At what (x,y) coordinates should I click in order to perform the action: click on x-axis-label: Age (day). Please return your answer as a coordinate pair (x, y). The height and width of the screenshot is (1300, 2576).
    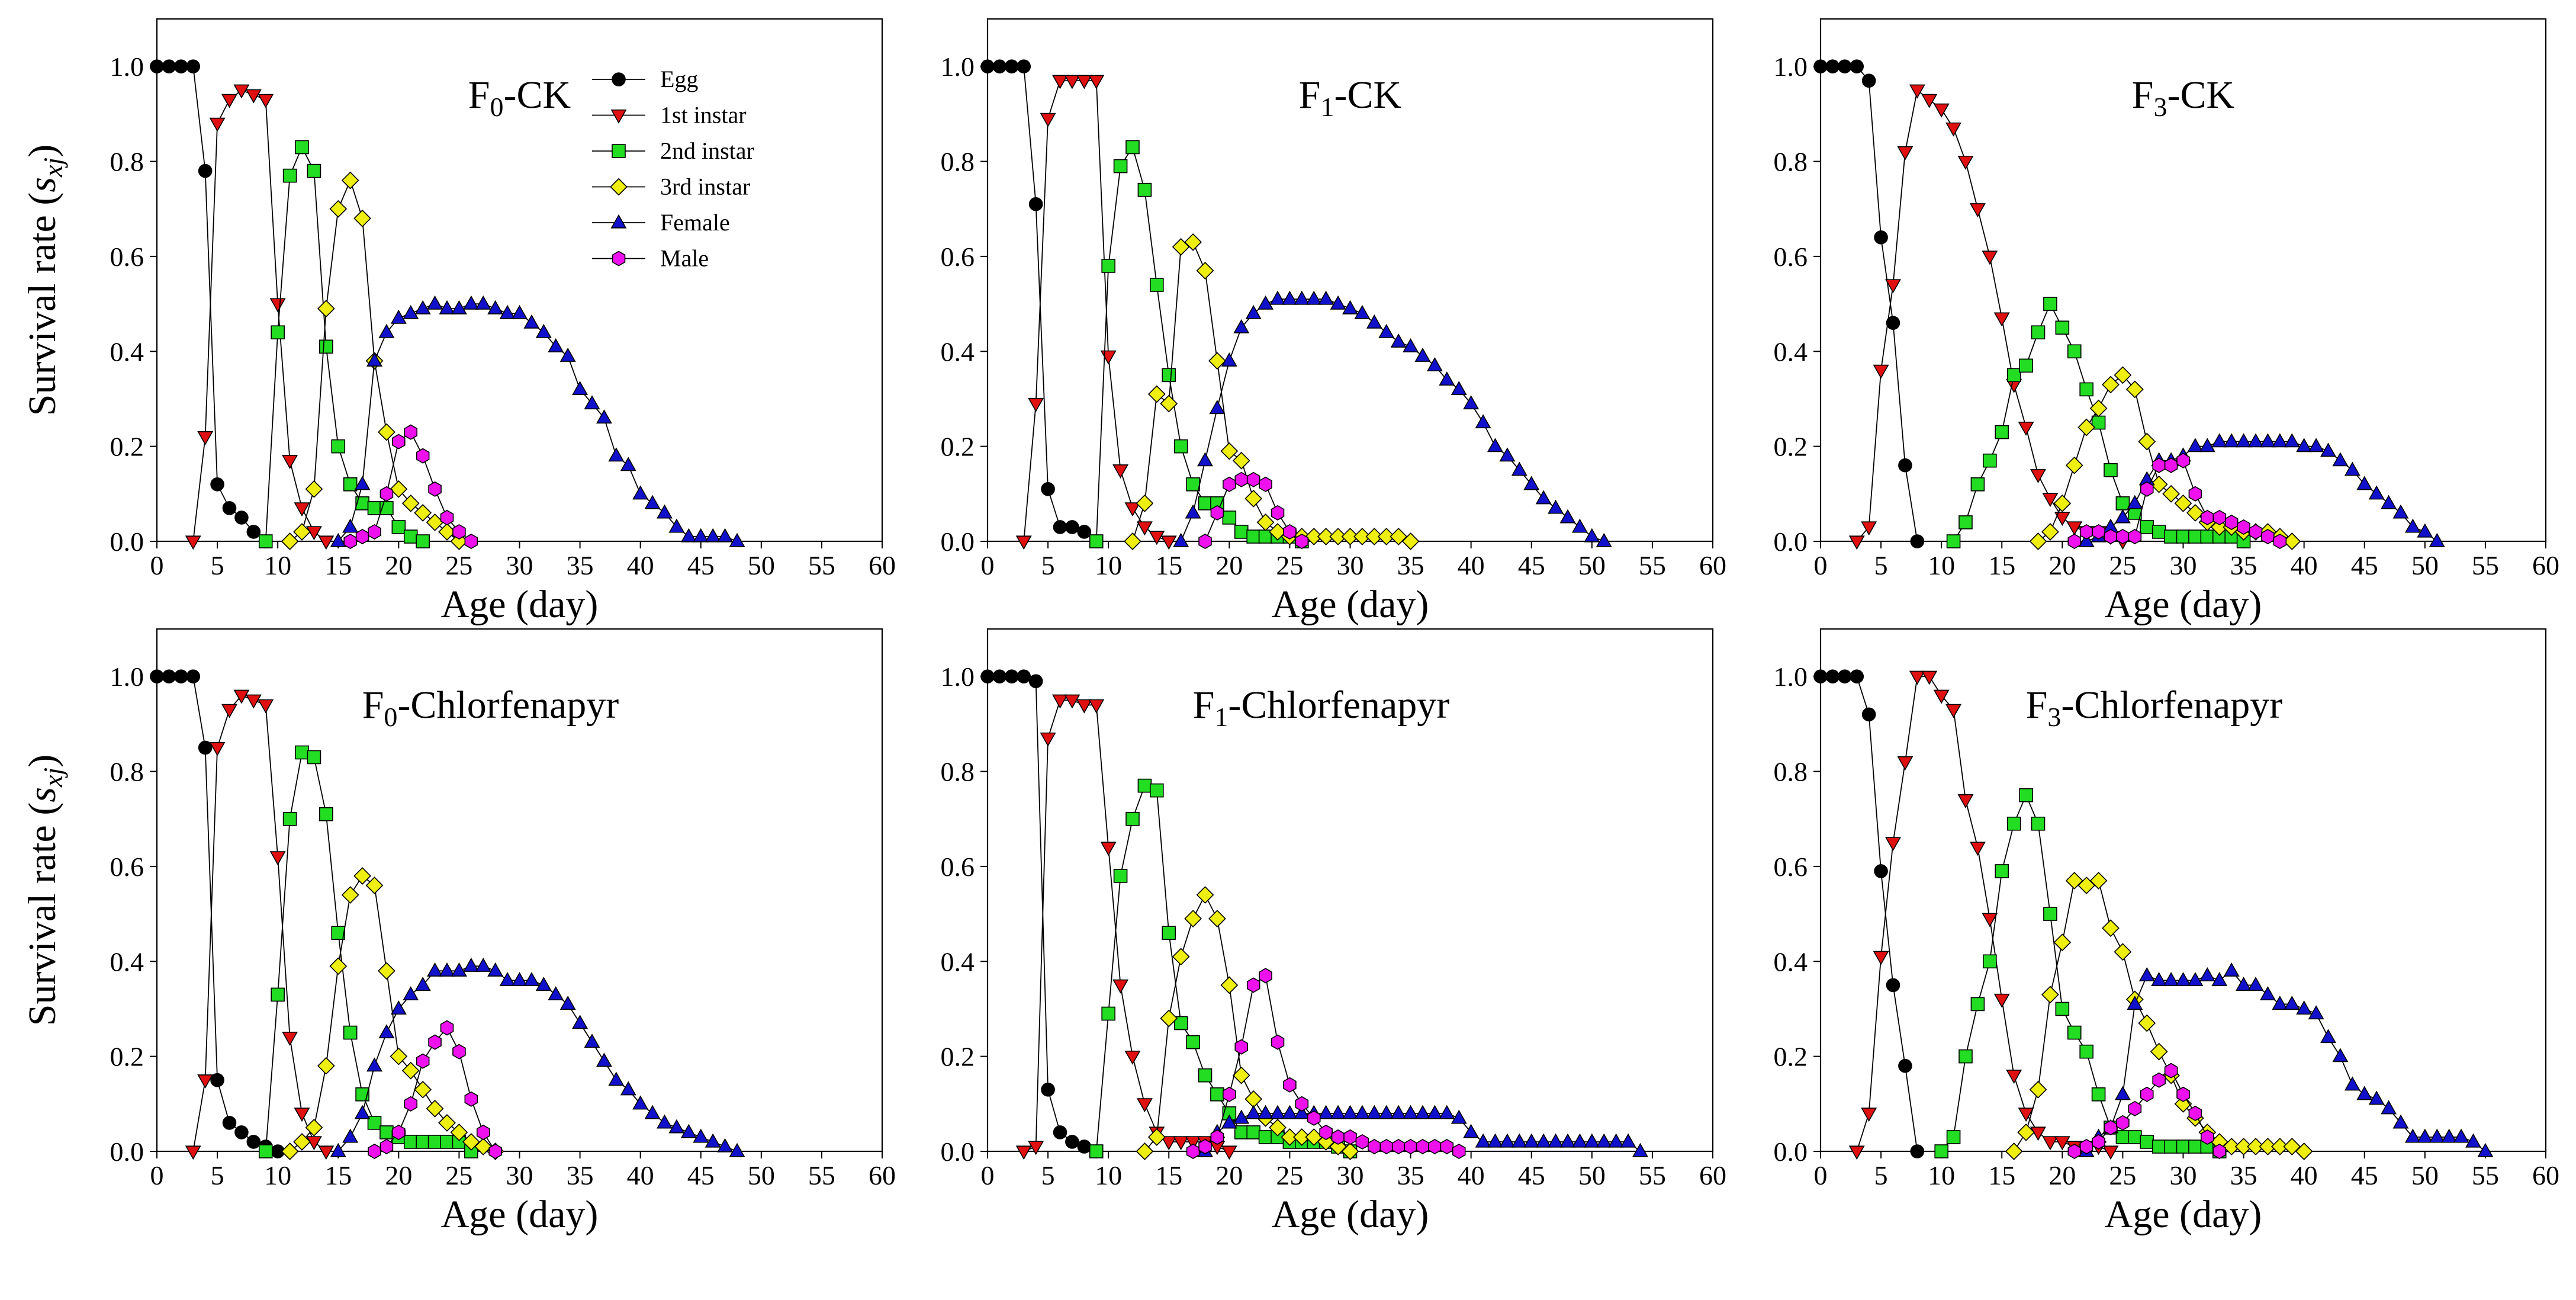
    Looking at the image, I should click on (1351, 604).